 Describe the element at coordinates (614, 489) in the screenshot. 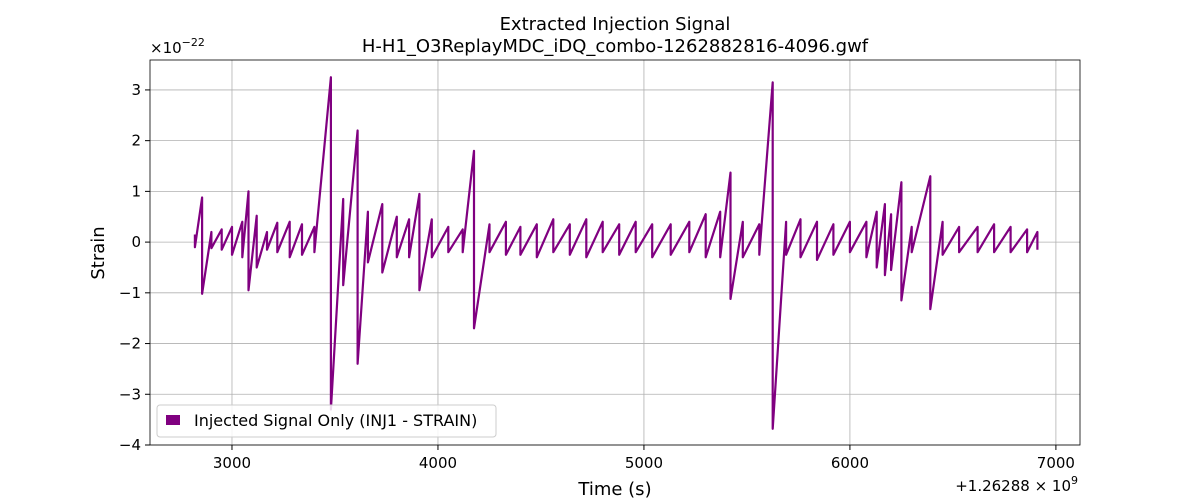

I see `x-axis-label: Time (s)` at that location.